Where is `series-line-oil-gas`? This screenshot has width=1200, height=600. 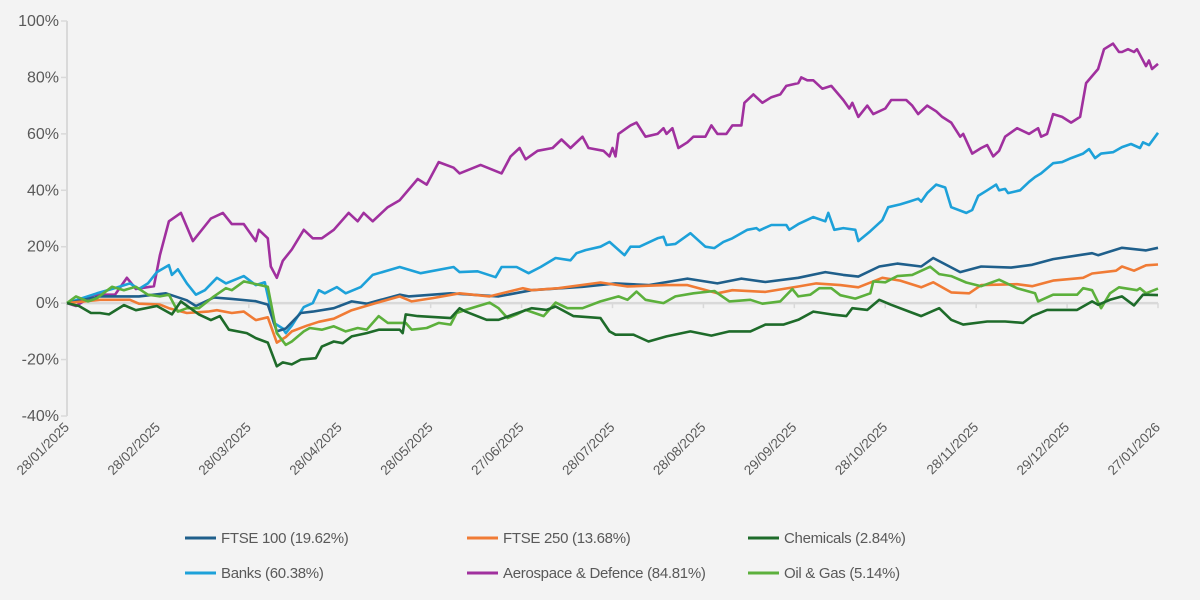 series-line-oil-gas is located at coordinates (612, 306).